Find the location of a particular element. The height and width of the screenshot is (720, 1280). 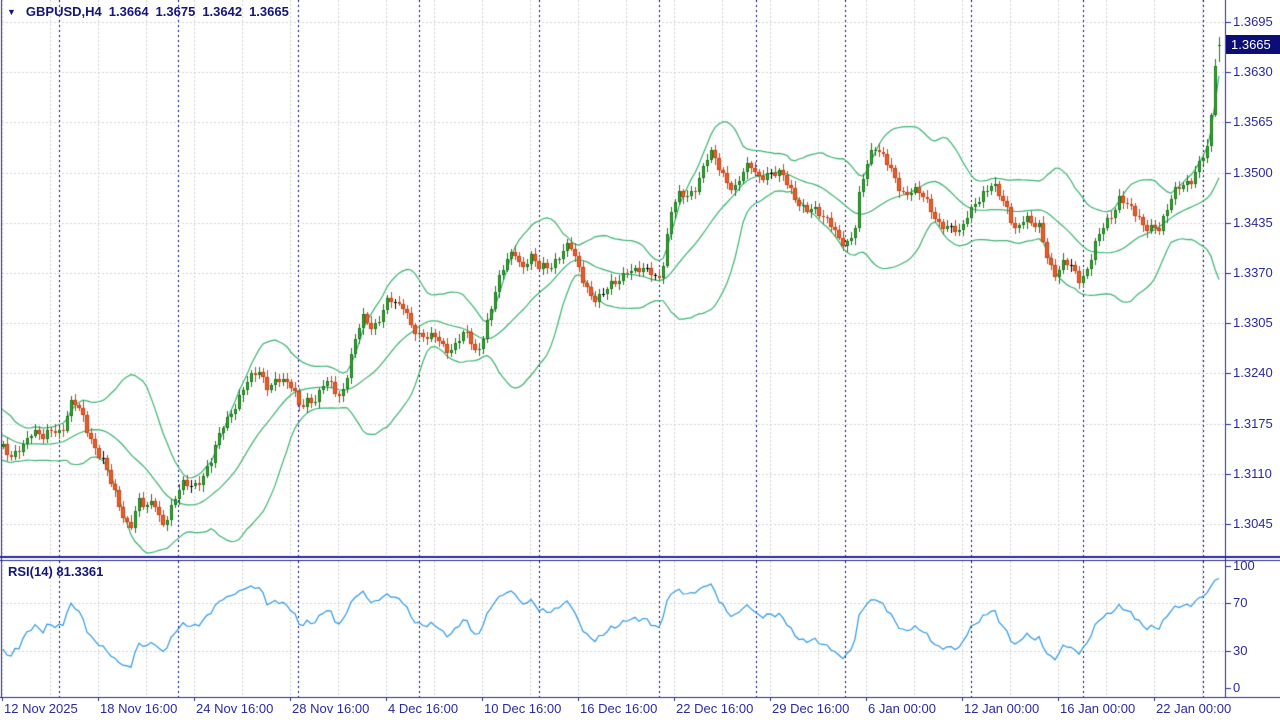

time-axis-label: 6 Jan 00:00 is located at coordinates (902, 708).